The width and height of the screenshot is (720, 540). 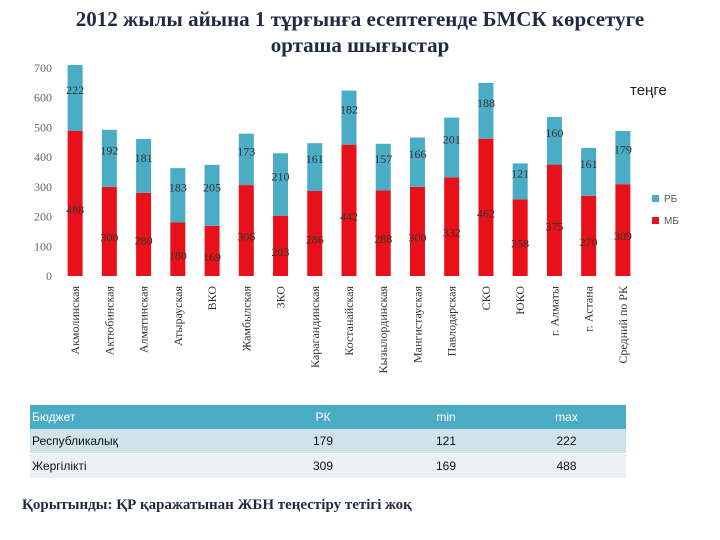 What do you see at coordinates (246, 319) in the screenshot?
I see `category-label: Жамбылская` at bounding box center [246, 319].